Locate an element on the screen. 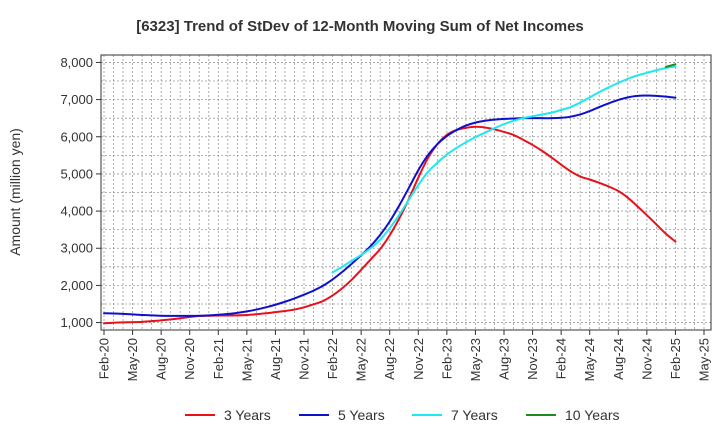 The height and width of the screenshot is (440, 720). y-axis: 1,000 2,000 3,000 4,000 5,000 6,000 7,000 8,000 is located at coordinates (80, 192).